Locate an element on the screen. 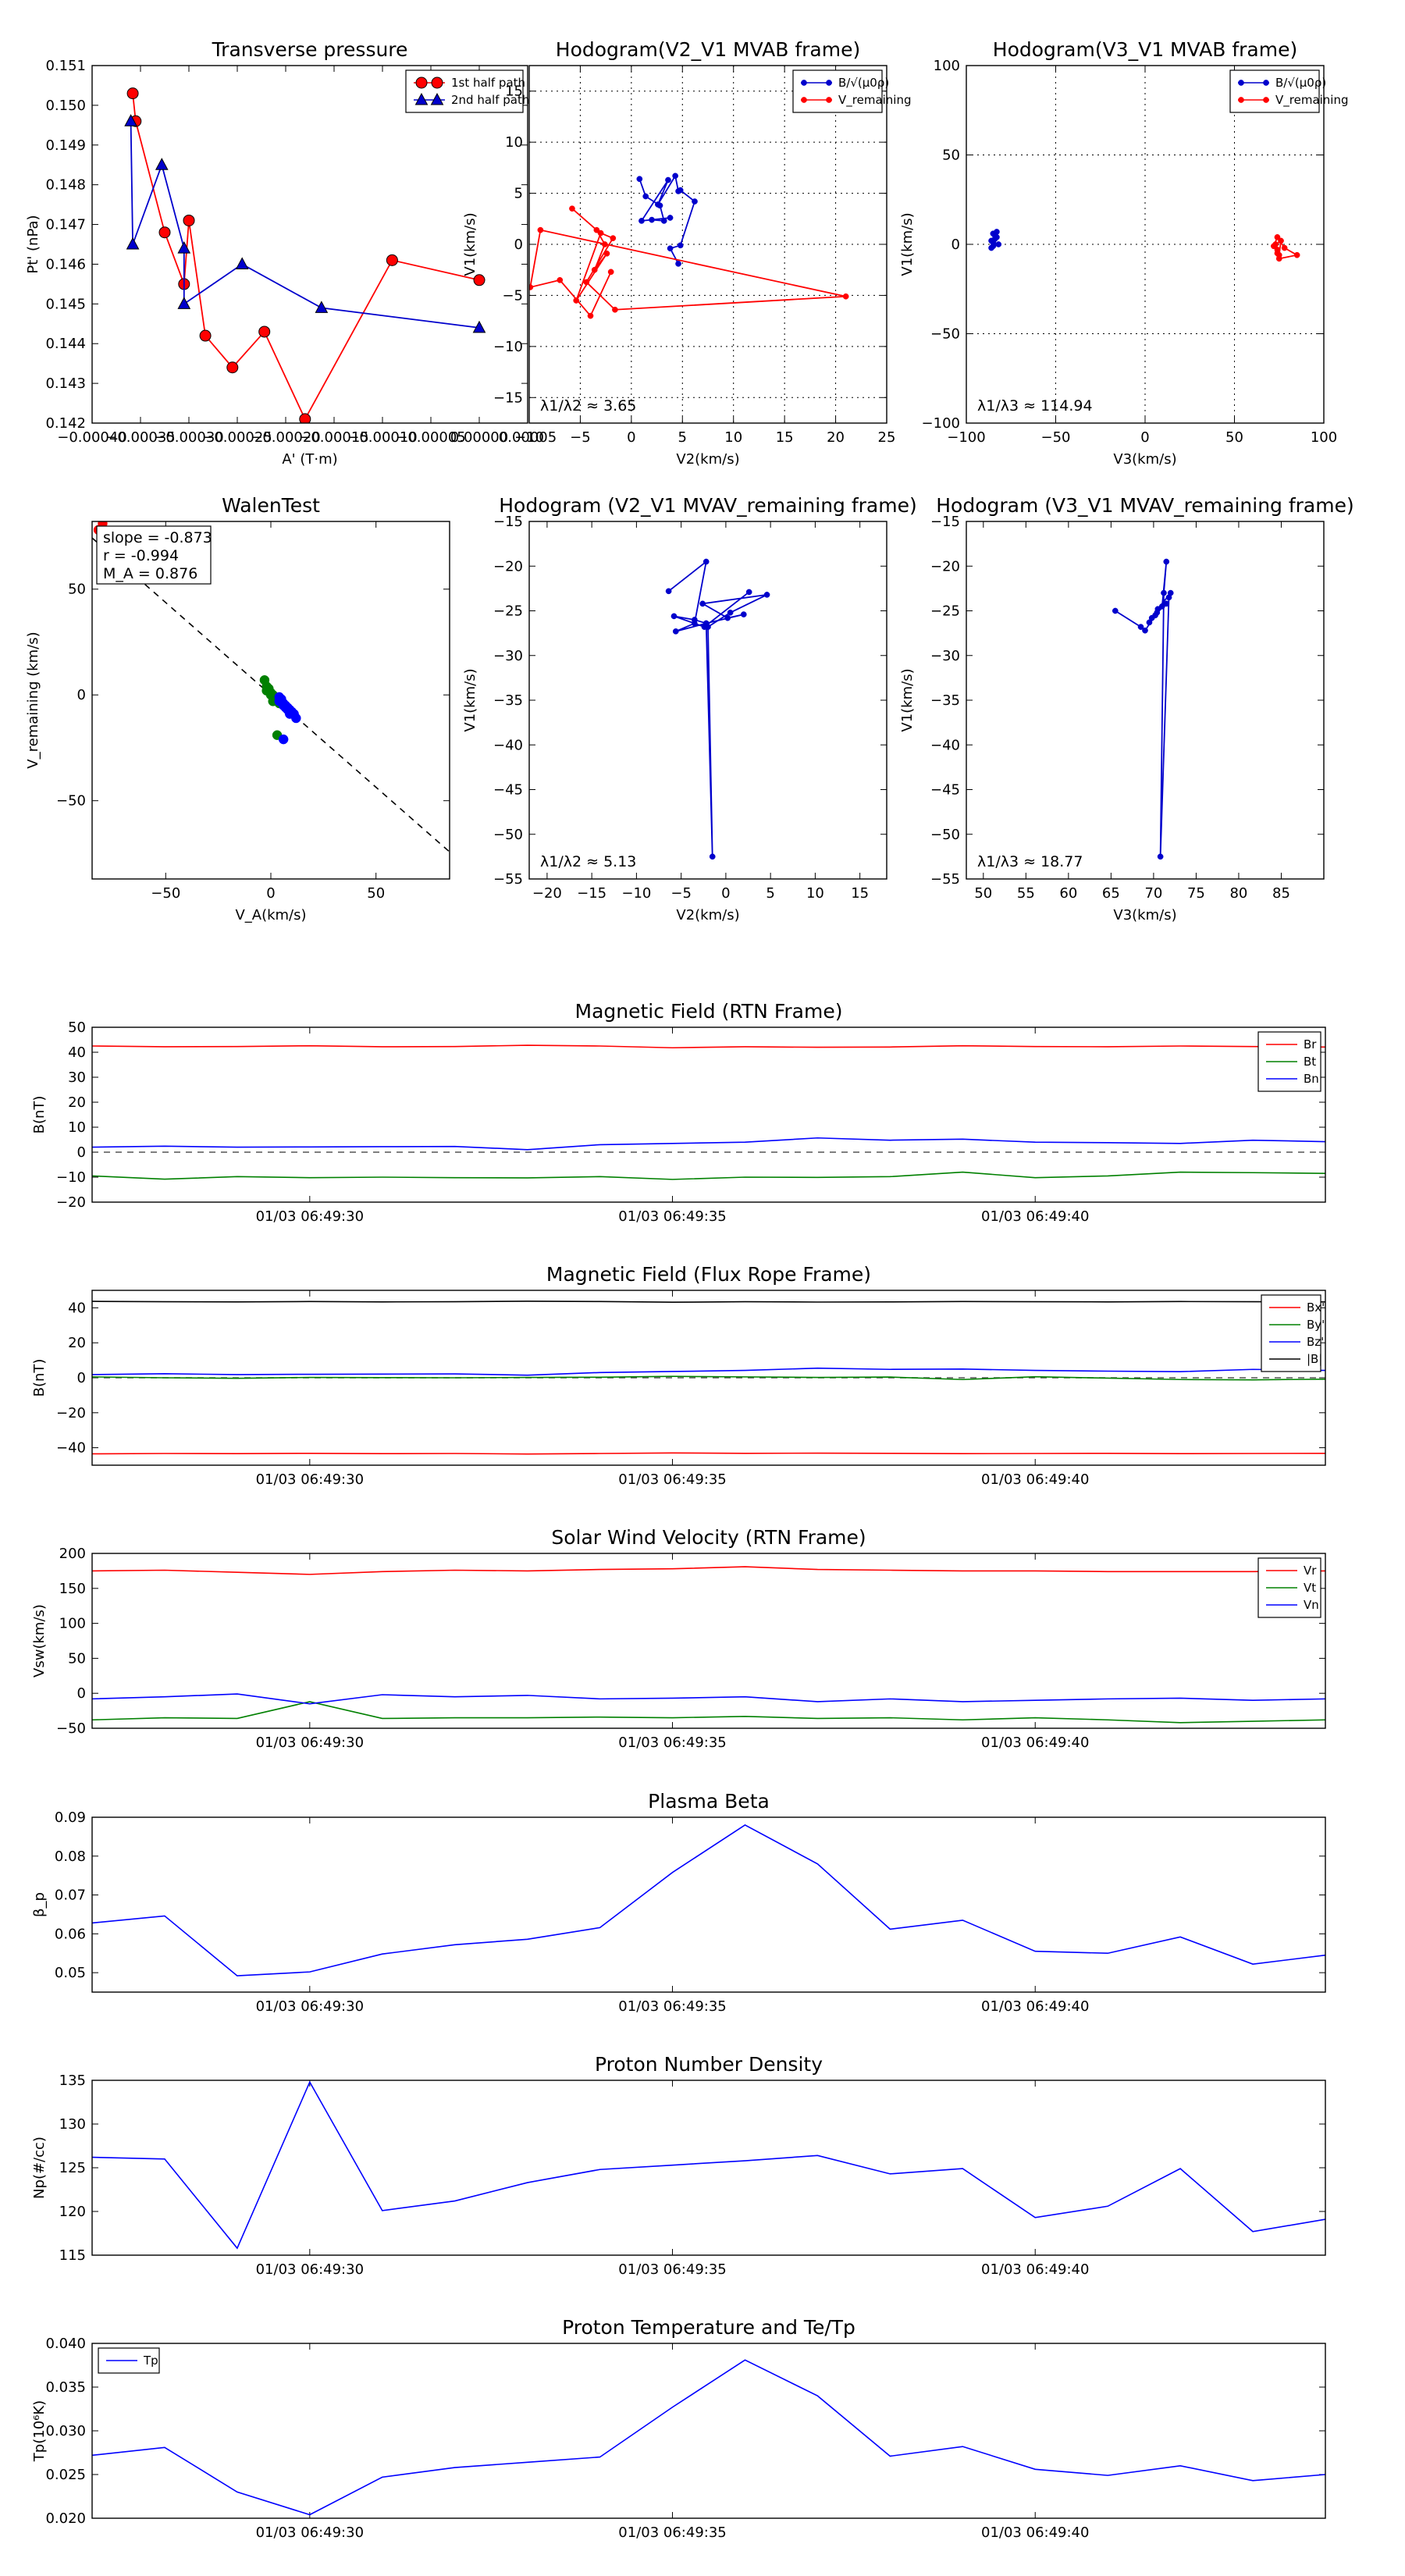  series-by- is located at coordinates (709, 1378).